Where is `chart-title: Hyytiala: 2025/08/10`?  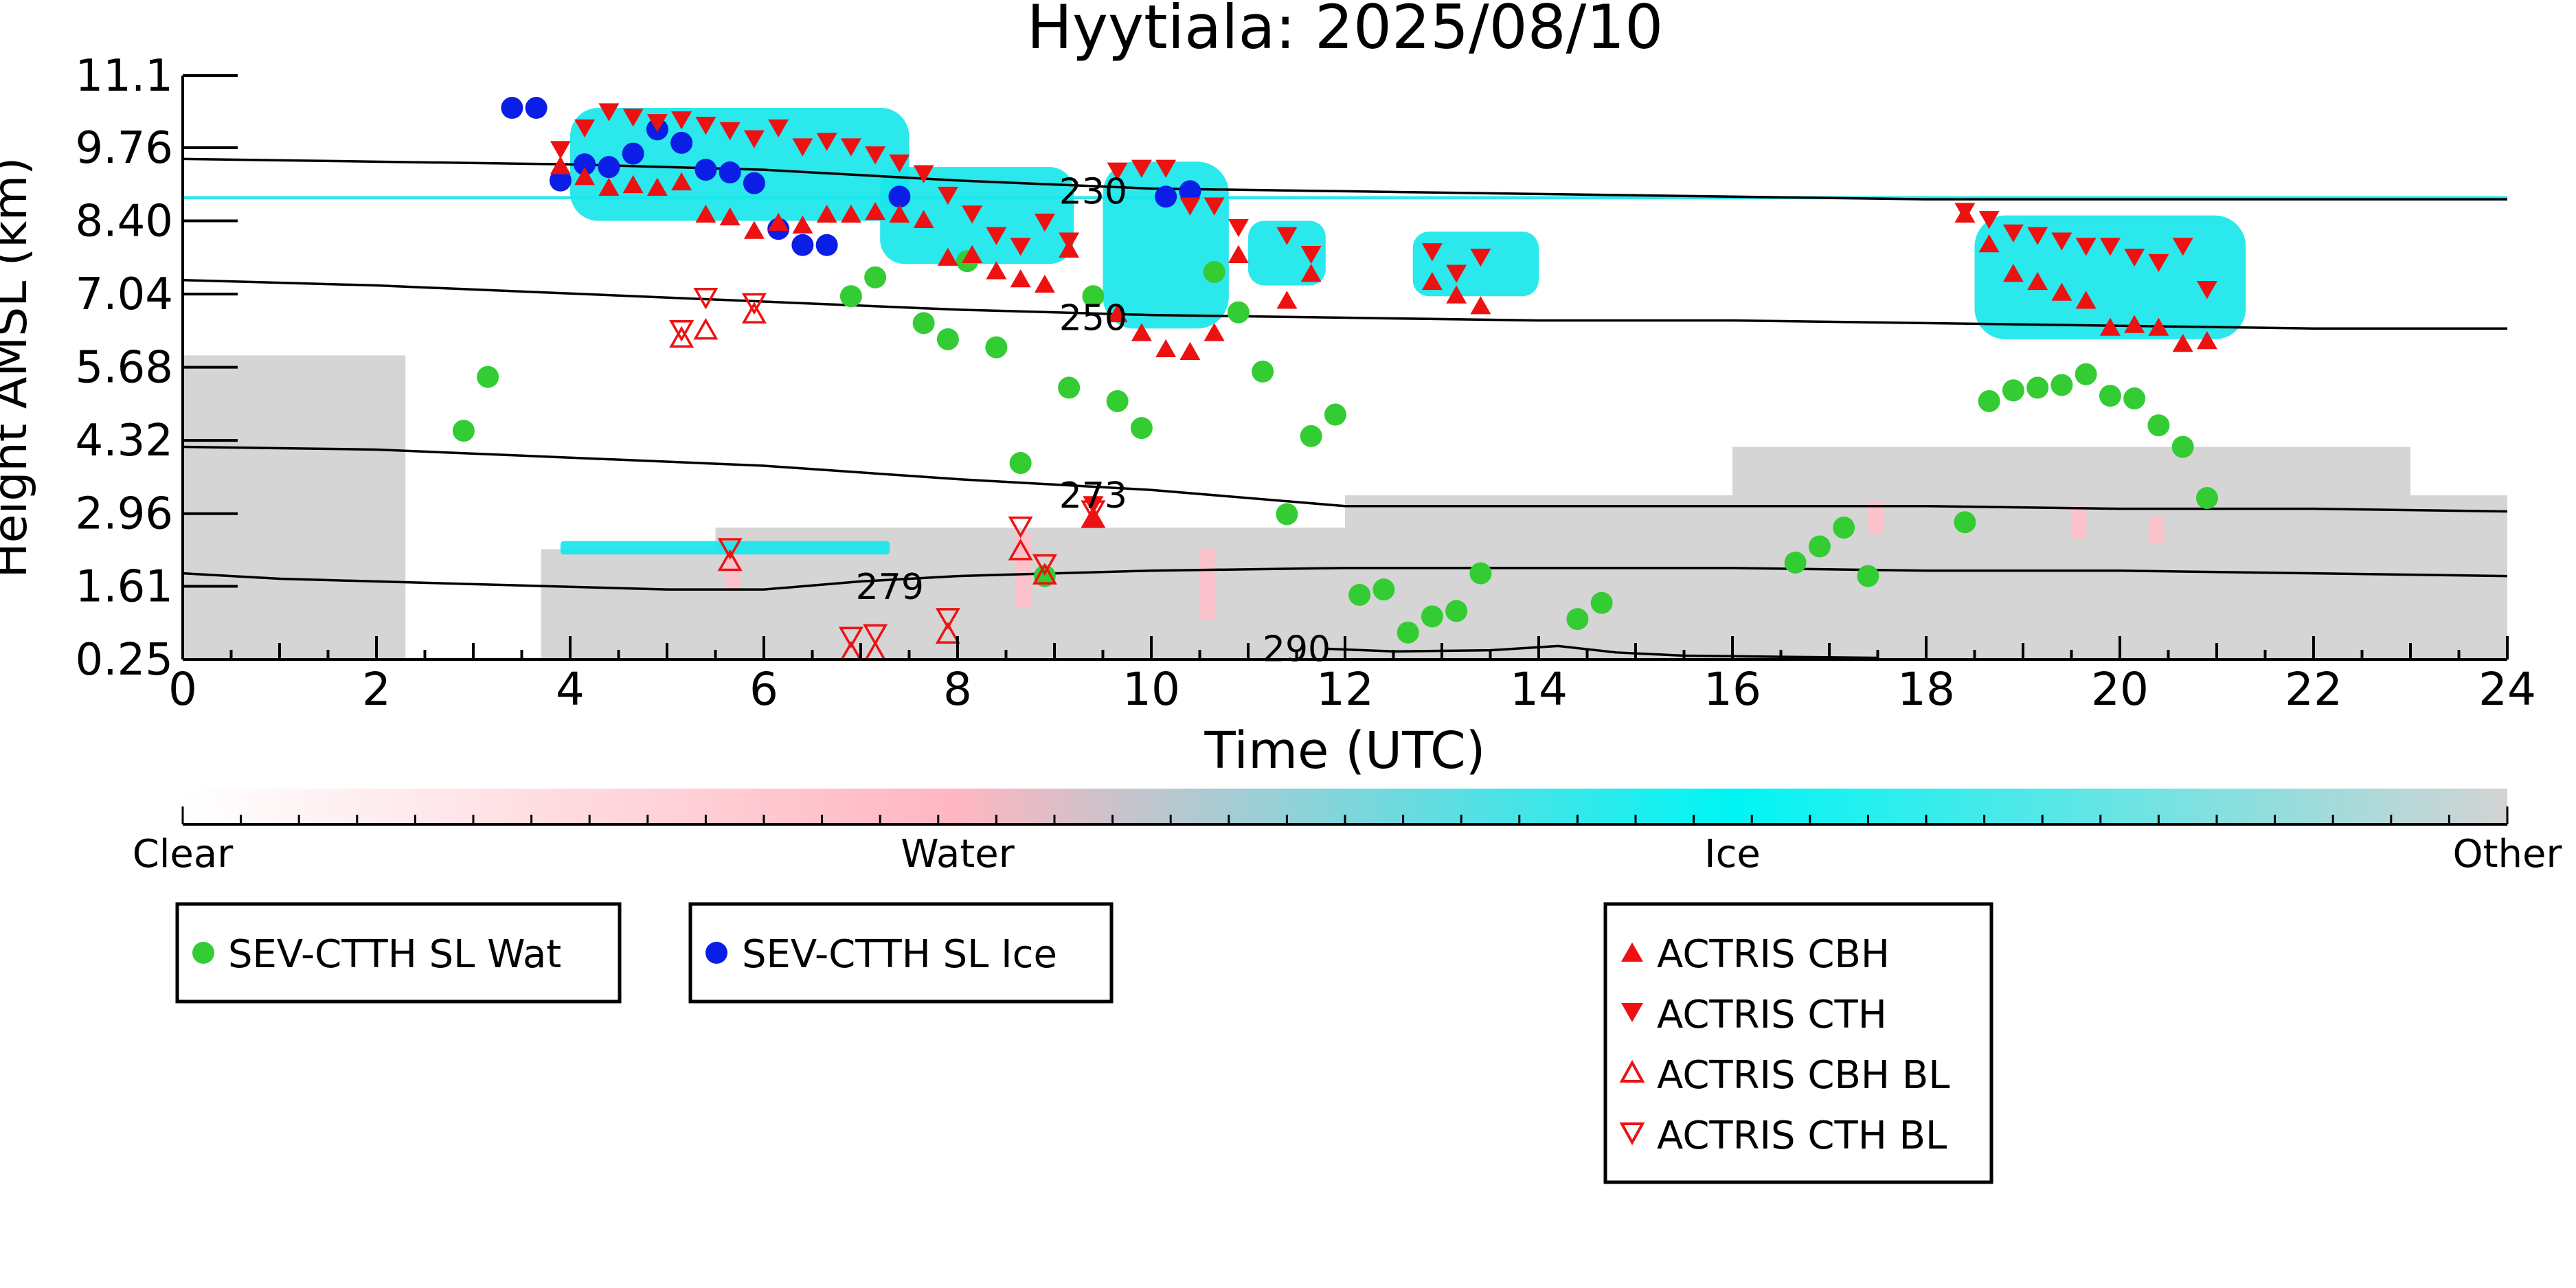 chart-title: Hyytiala: 2025/08/10 is located at coordinates (1345, 31).